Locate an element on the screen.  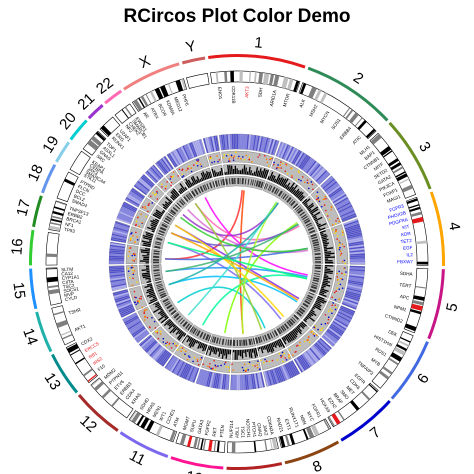
gene-label: ARID1A is located at coordinates (273, 98).